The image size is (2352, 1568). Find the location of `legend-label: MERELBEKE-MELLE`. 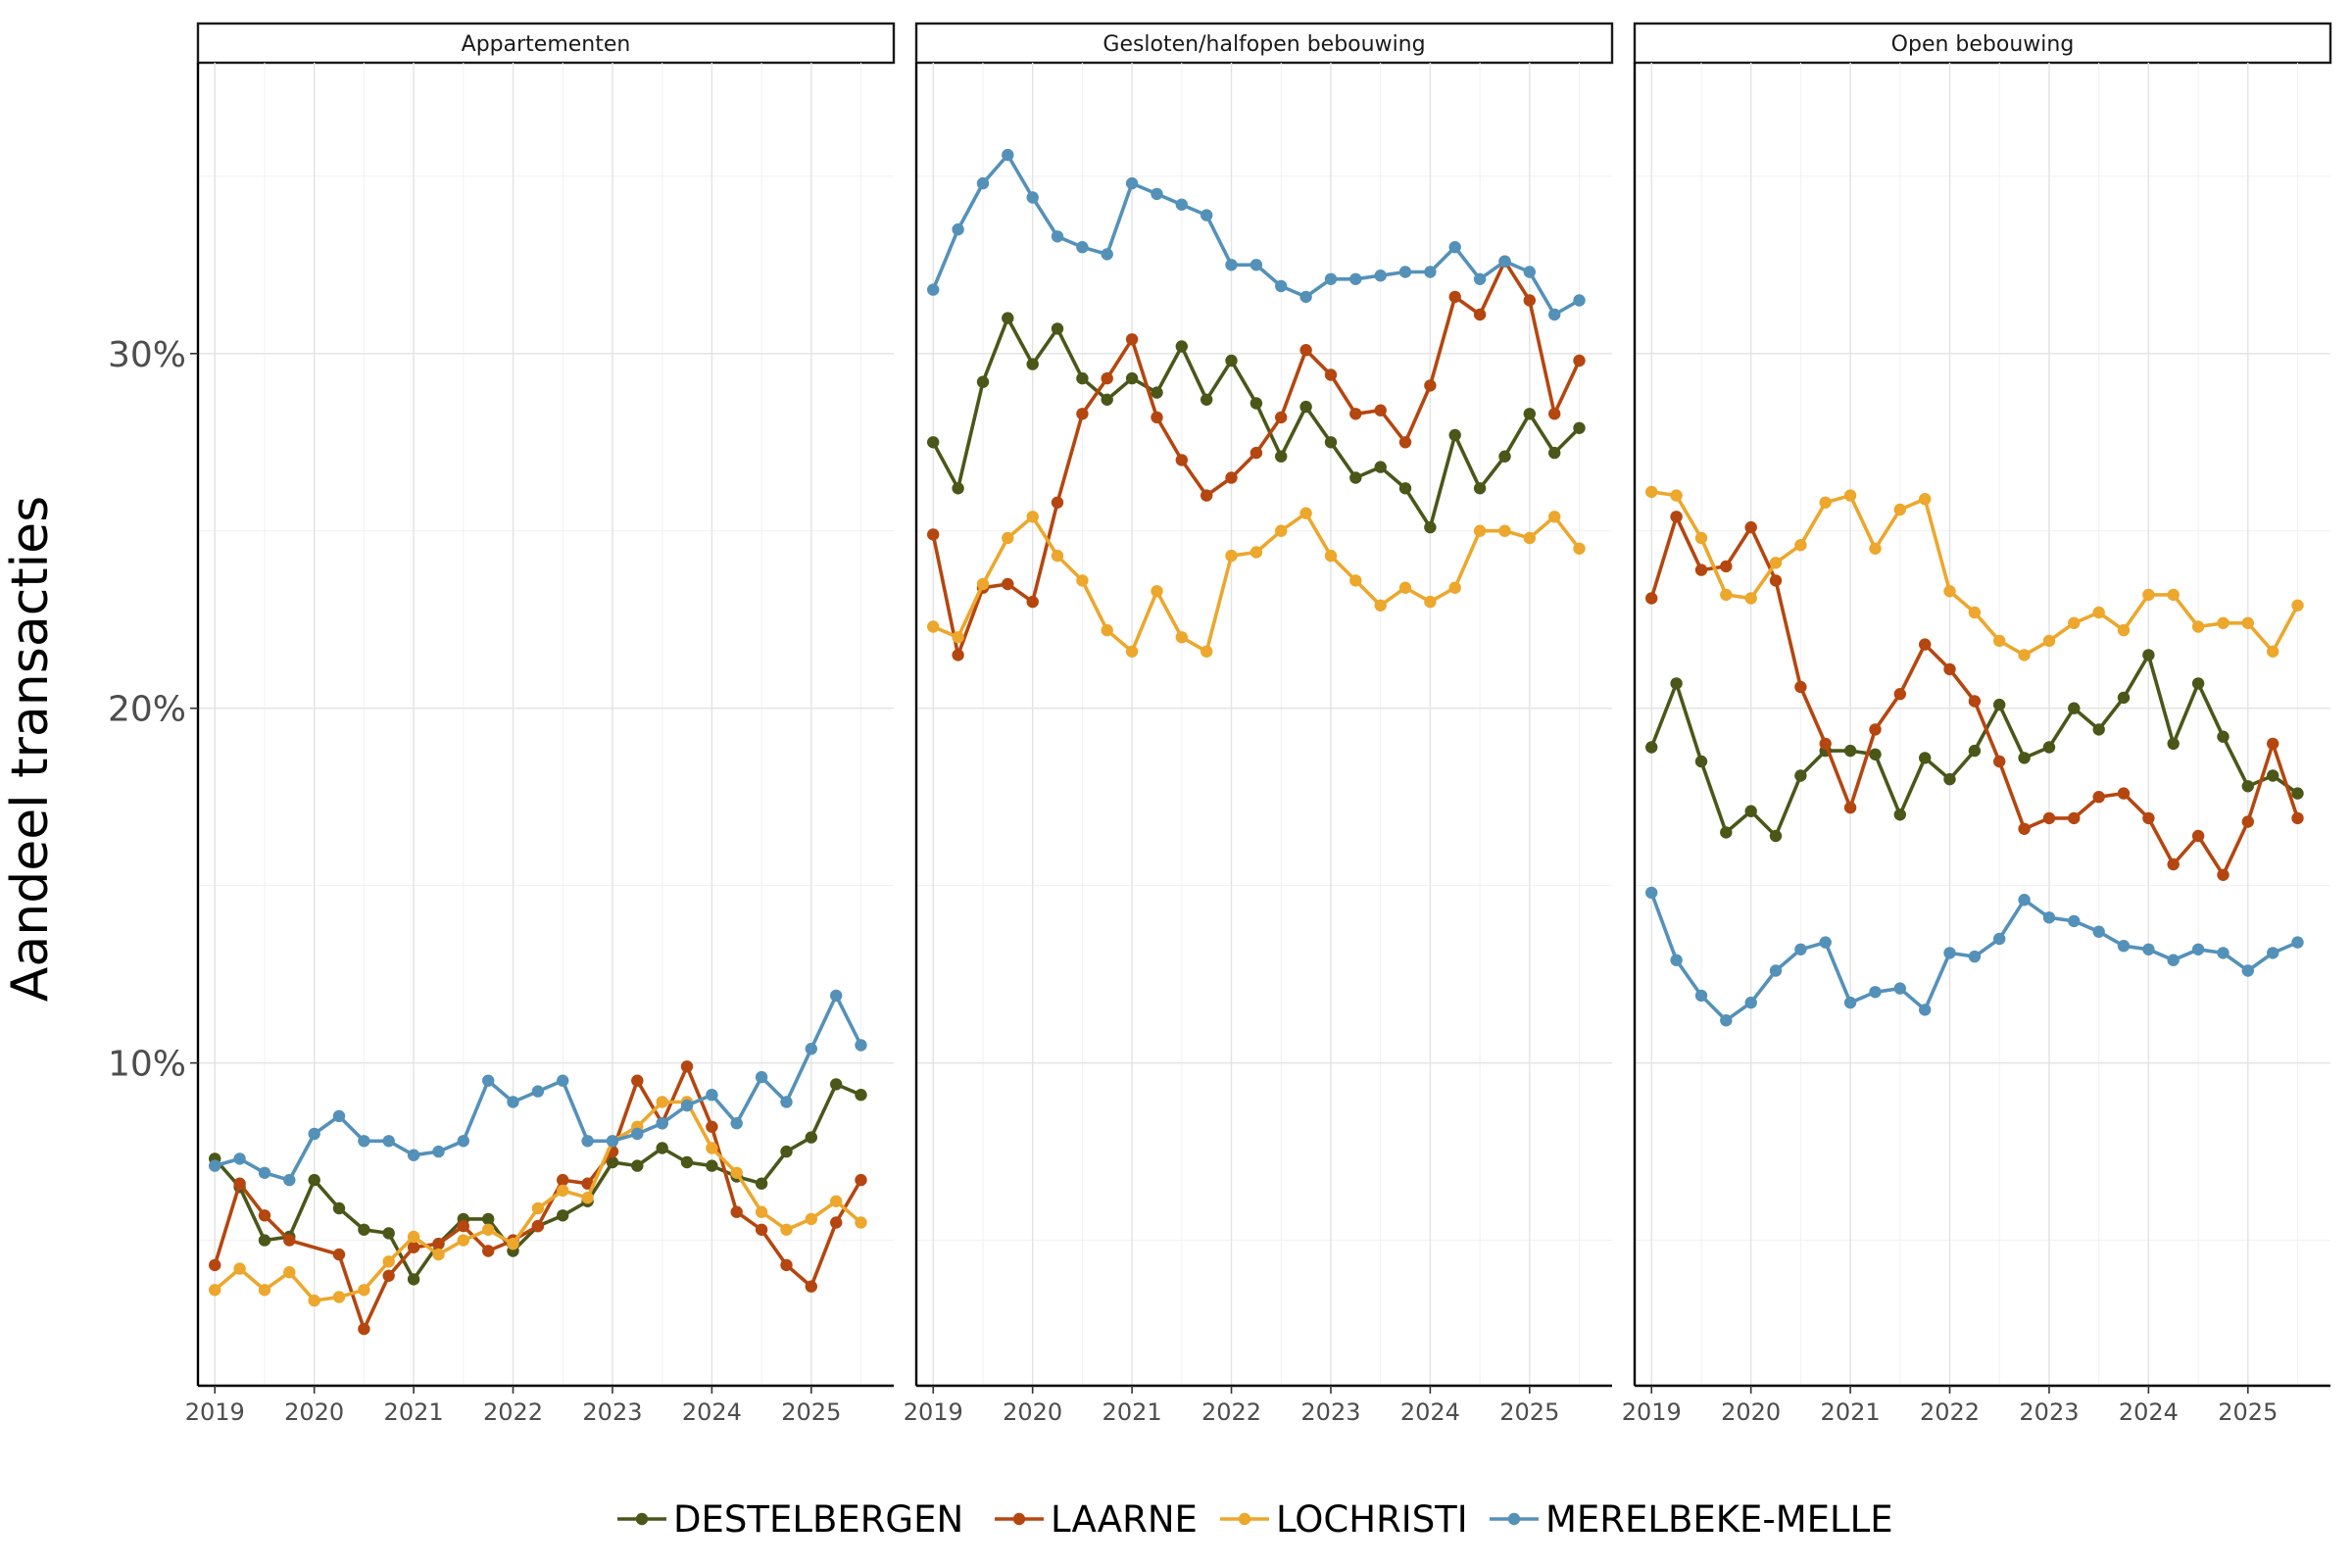

legend-label: MERELBEKE-MELLE is located at coordinates (1719, 1519).